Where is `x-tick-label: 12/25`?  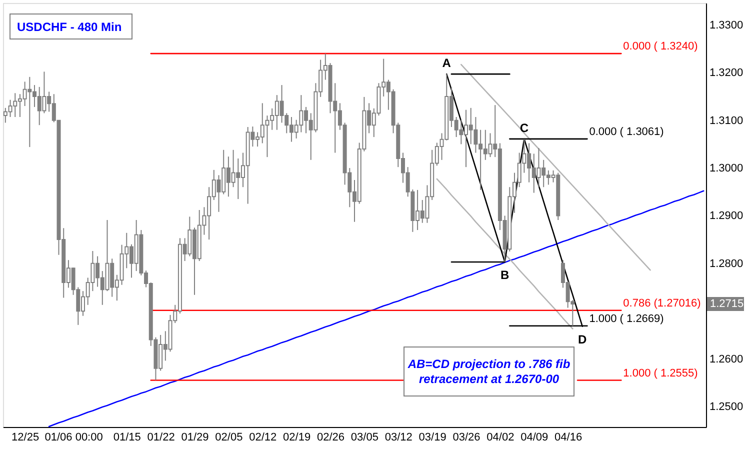 x-tick-label: 12/25 is located at coordinates (26, 438).